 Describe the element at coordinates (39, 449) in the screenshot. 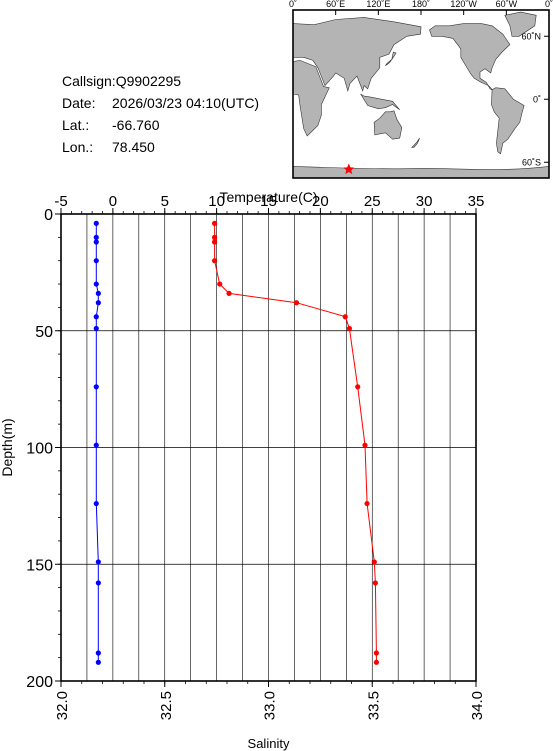

I see `depth-tick-label: 100` at that location.